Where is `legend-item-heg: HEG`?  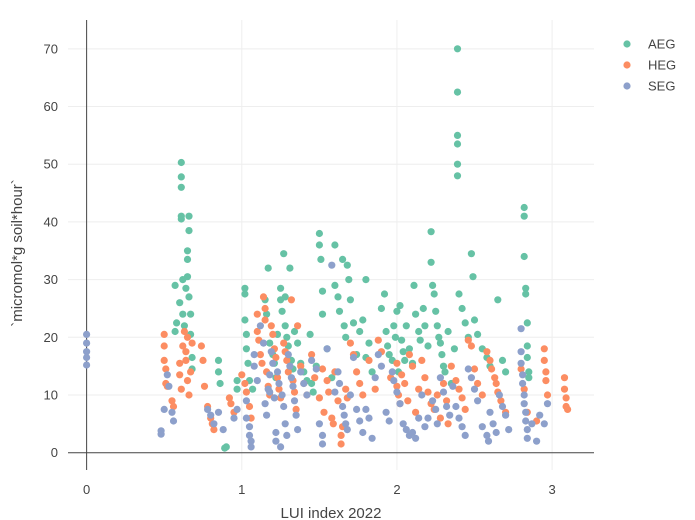
legend-item-heg: HEG is located at coordinates (649, 65).